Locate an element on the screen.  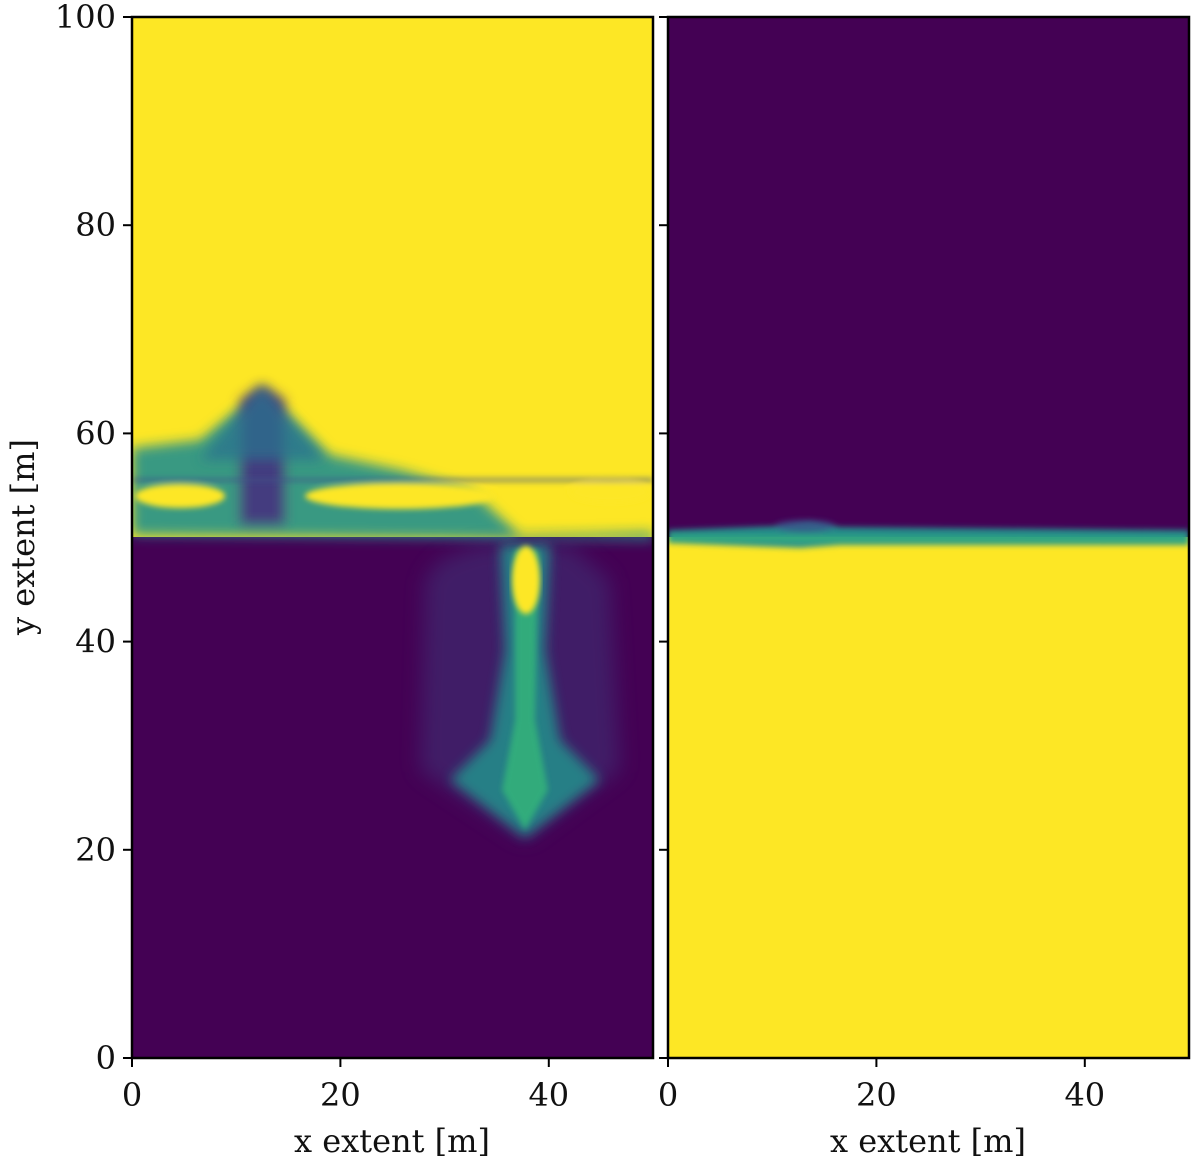
left-y-tick-label: 0 is located at coordinates (106, 1058).